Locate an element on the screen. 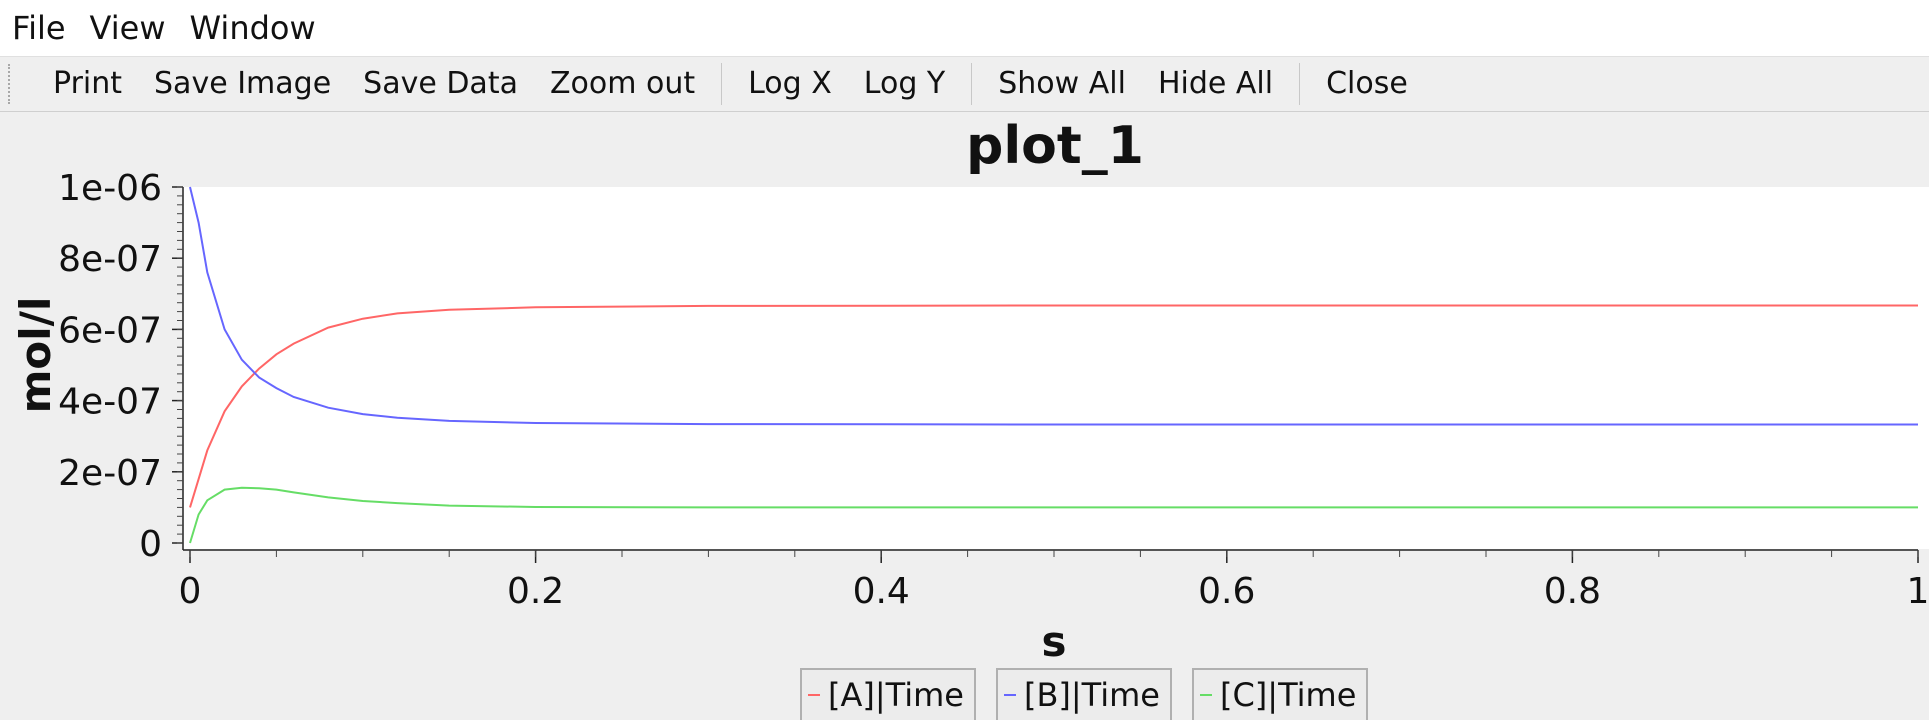  x-axis-title: s is located at coordinates (1054, 641).